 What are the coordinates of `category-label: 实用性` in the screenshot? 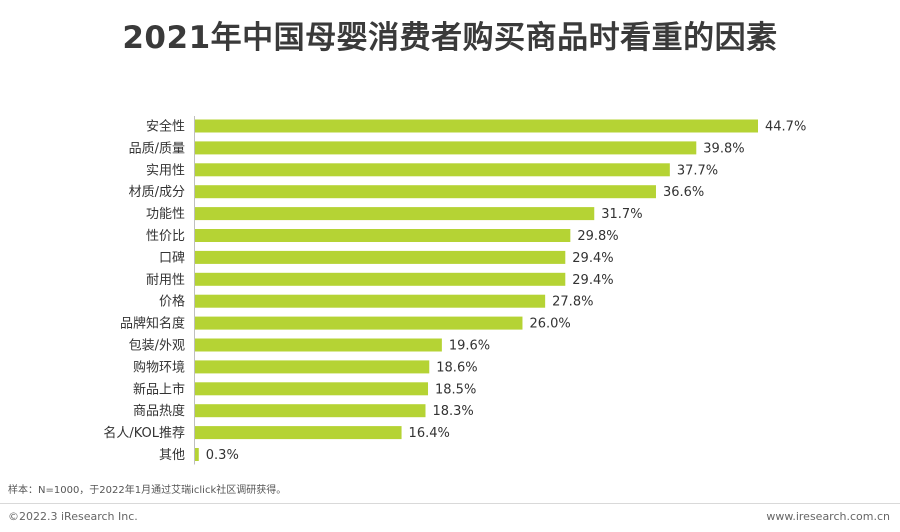 It's located at (165, 170).